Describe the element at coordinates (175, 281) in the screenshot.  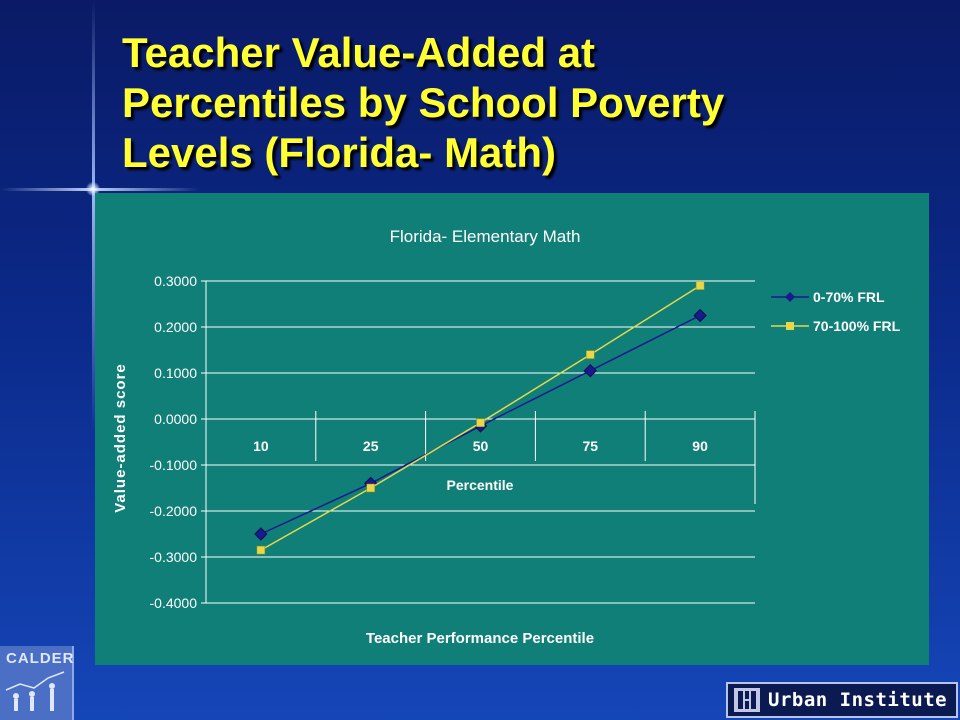
I see `y-tick-label: 0.3000` at that location.